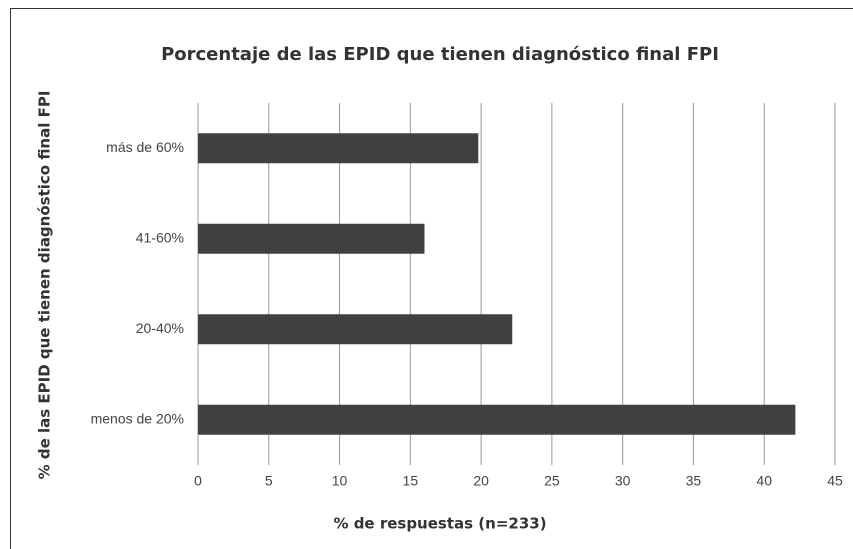 Image resolution: width=853 pixels, height=549 pixels. Describe the element at coordinates (623, 481) in the screenshot. I see `x-tick-label: 30` at that location.